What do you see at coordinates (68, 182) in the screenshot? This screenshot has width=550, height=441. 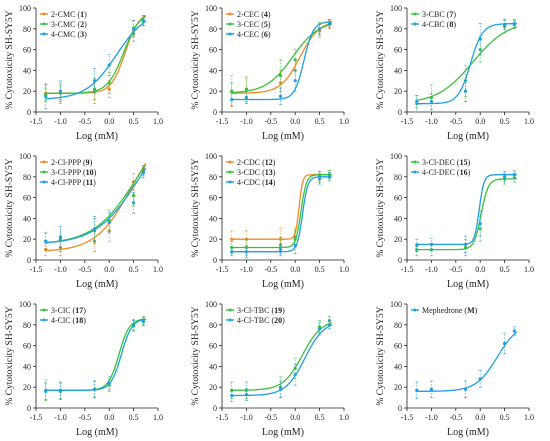 I see `legend-name: 4-Cl-PPP (` at bounding box center [68, 182].